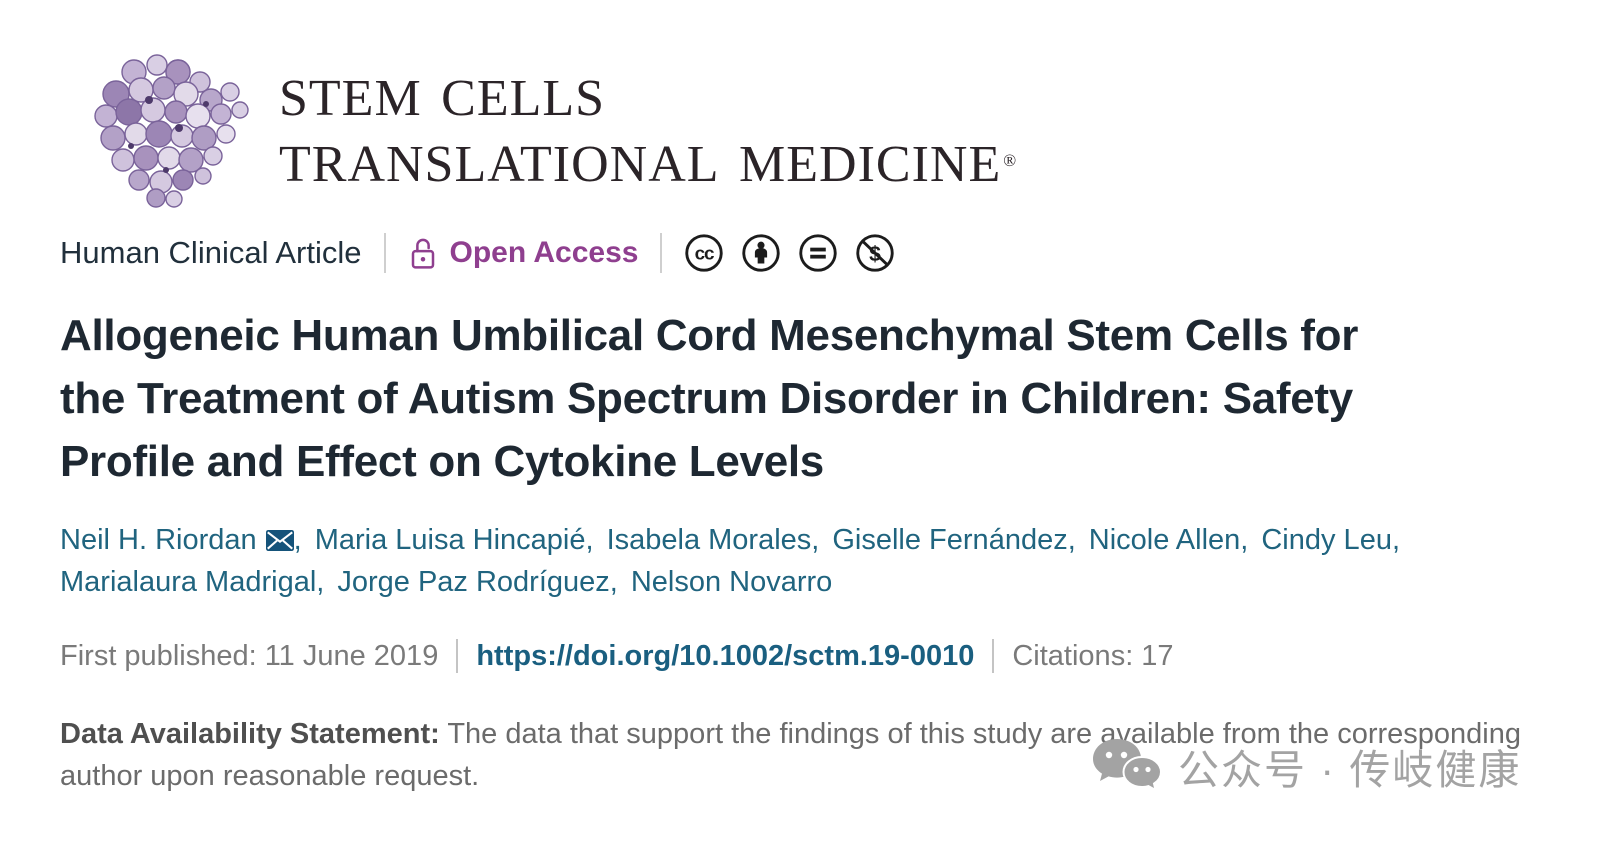 The width and height of the screenshot is (1600, 850). I want to click on author-link: Maria Luisa Hincapié,, so click(454, 540).